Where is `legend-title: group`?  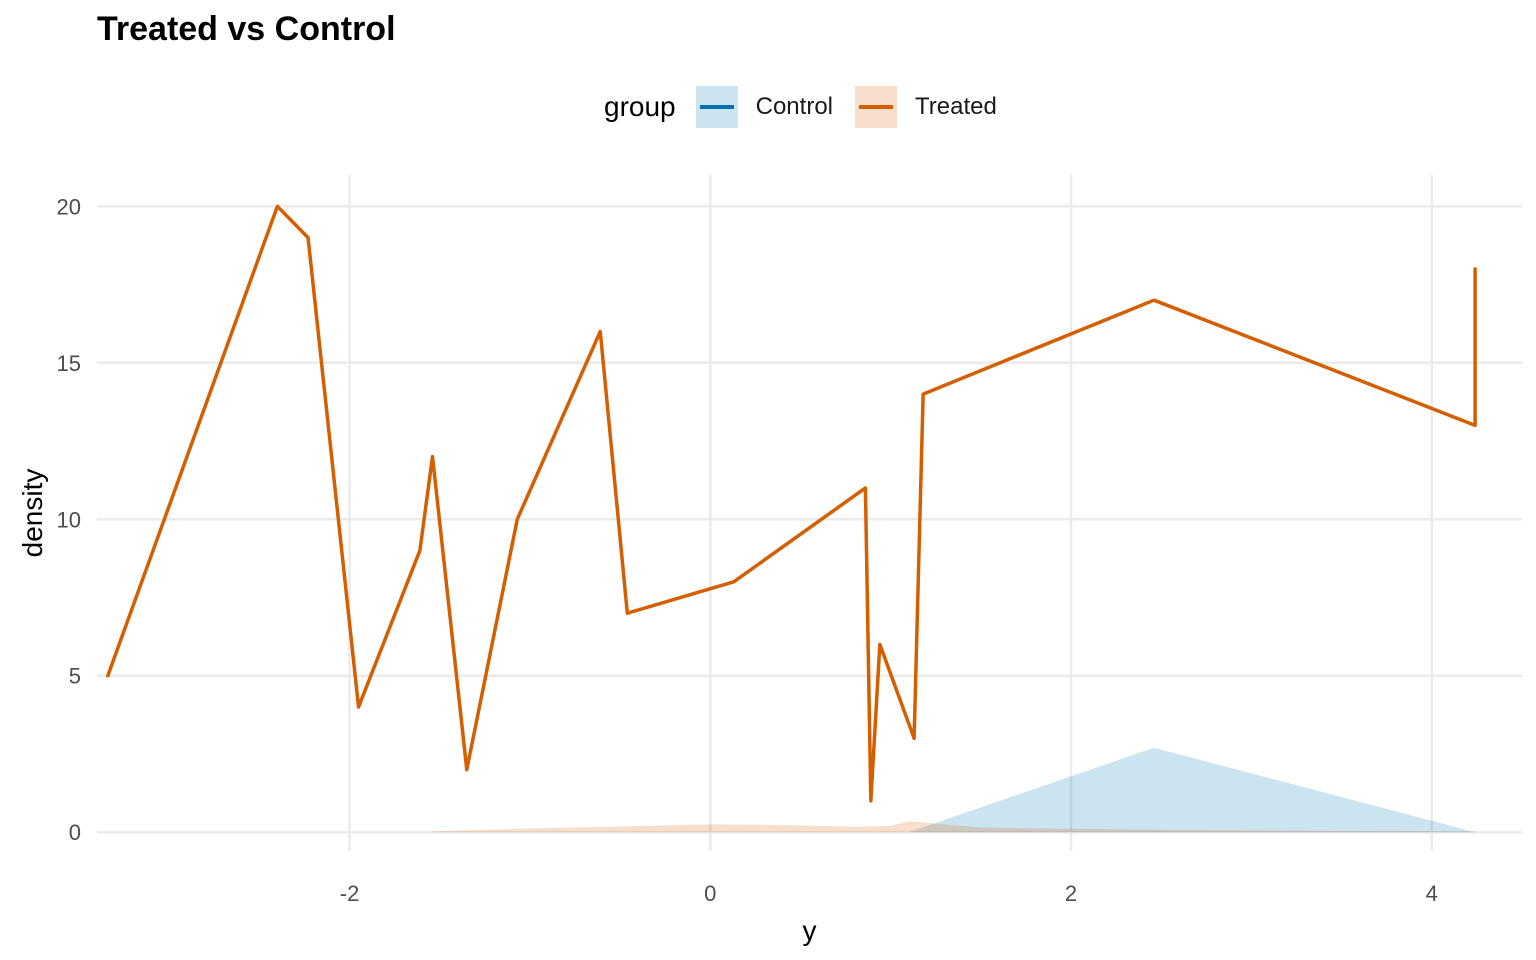
legend-title: group is located at coordinates (640, 106).